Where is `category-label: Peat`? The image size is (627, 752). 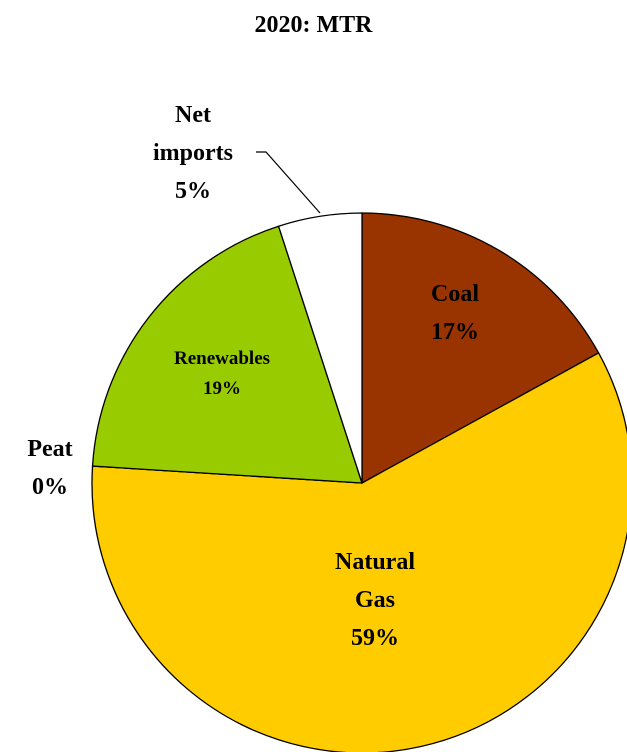
category-label: Peat is located at coordinates (50, 448).